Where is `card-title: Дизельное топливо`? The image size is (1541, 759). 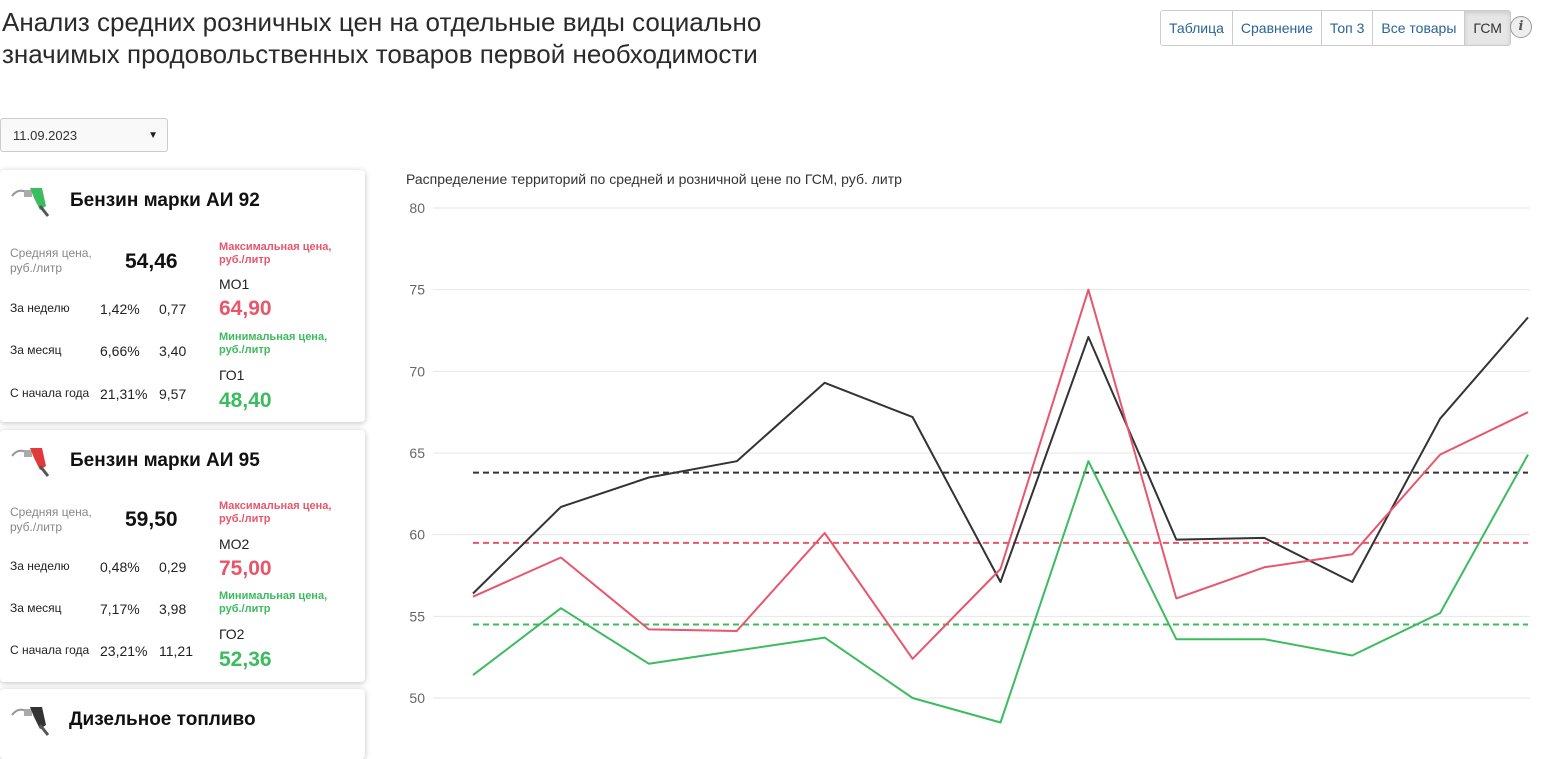
card-title: Дизельное топливо is located at coordinates (162, 719).